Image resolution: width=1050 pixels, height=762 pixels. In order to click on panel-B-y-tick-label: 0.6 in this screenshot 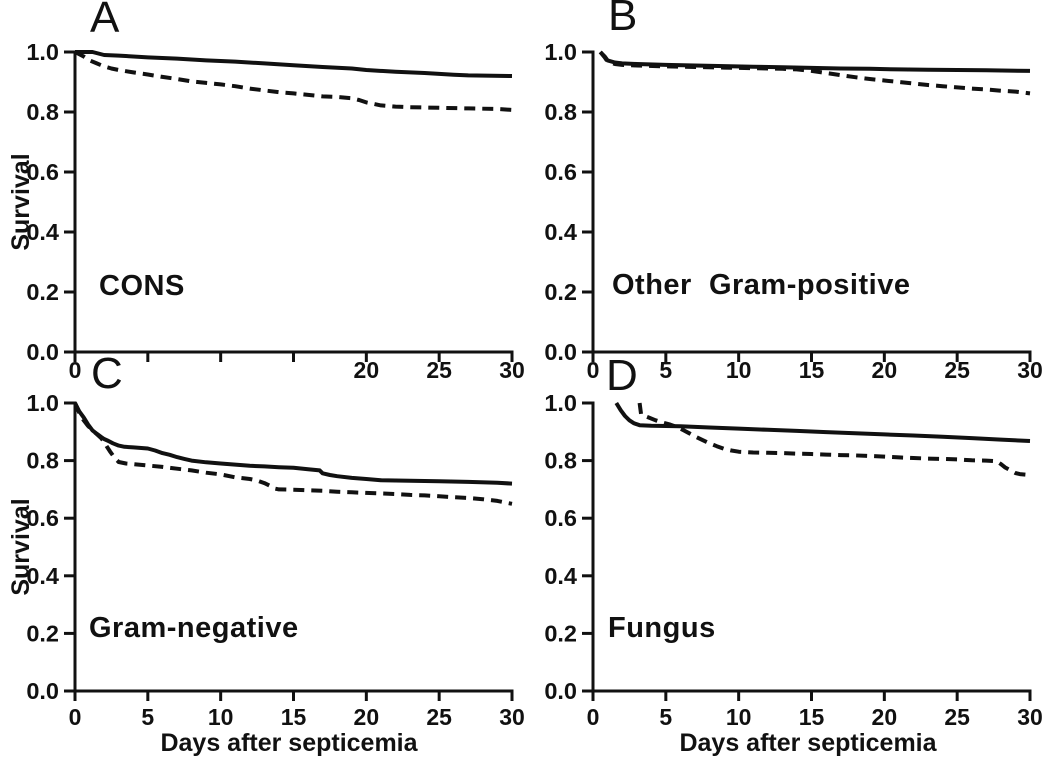, I will do `click(560, 172)`.